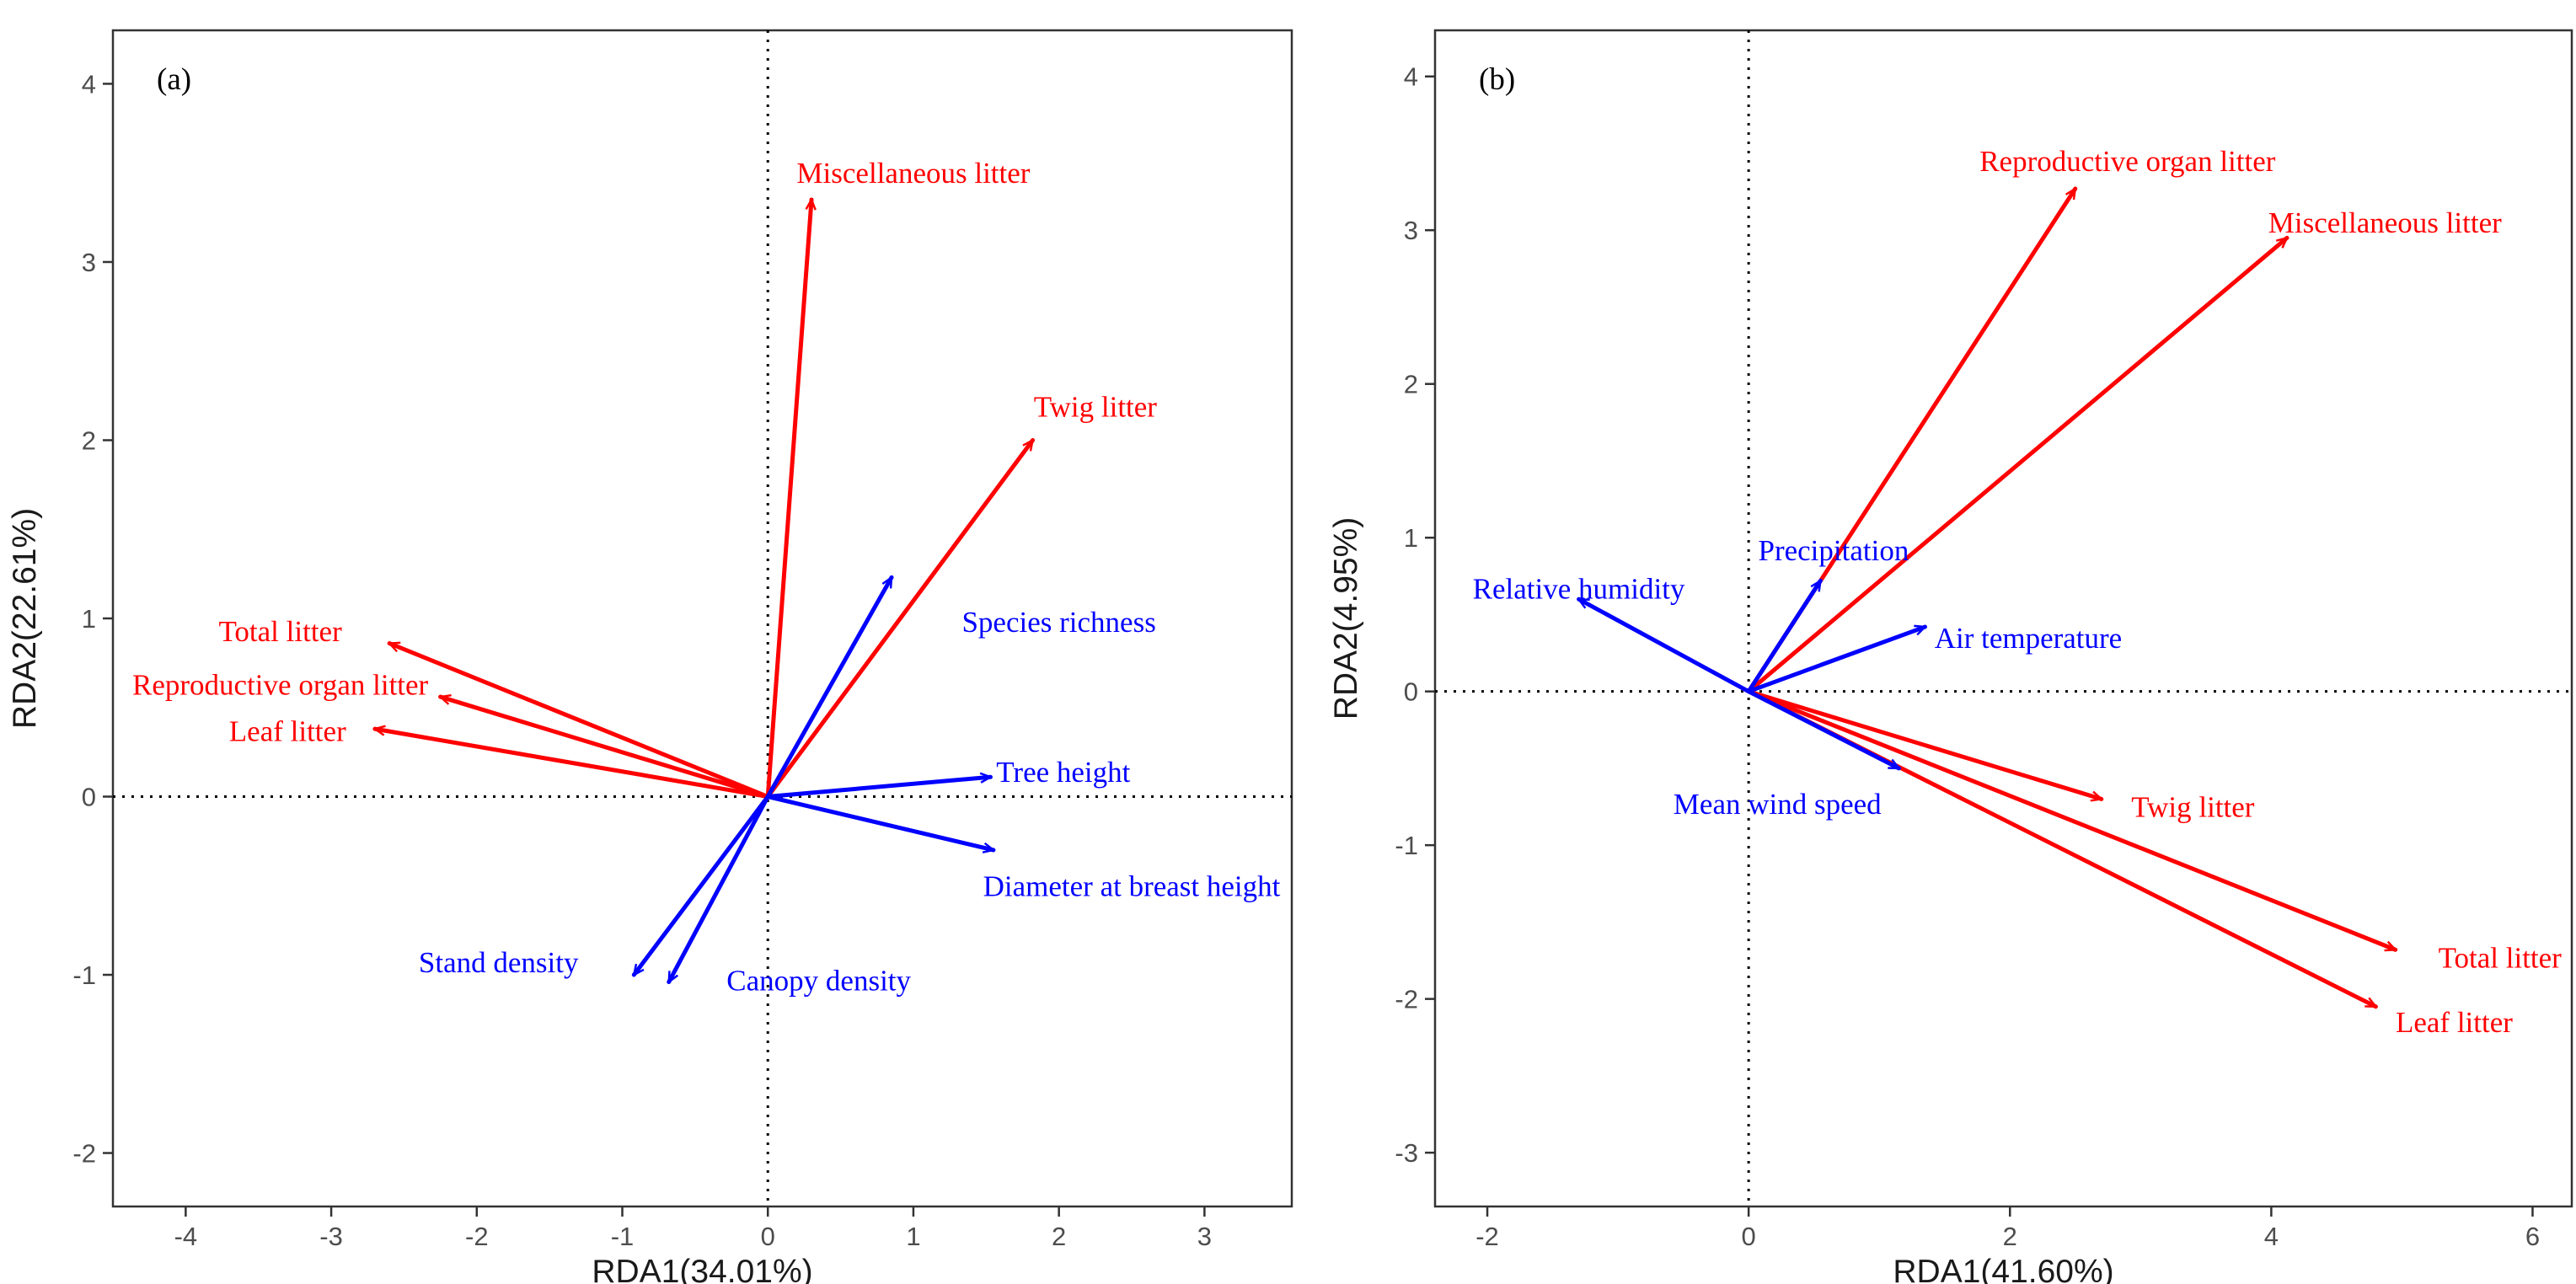  Describe the element at coordinates (2029, 638) in the screenshot. I see `explanatory-vector-label: Air temperature` at that location.